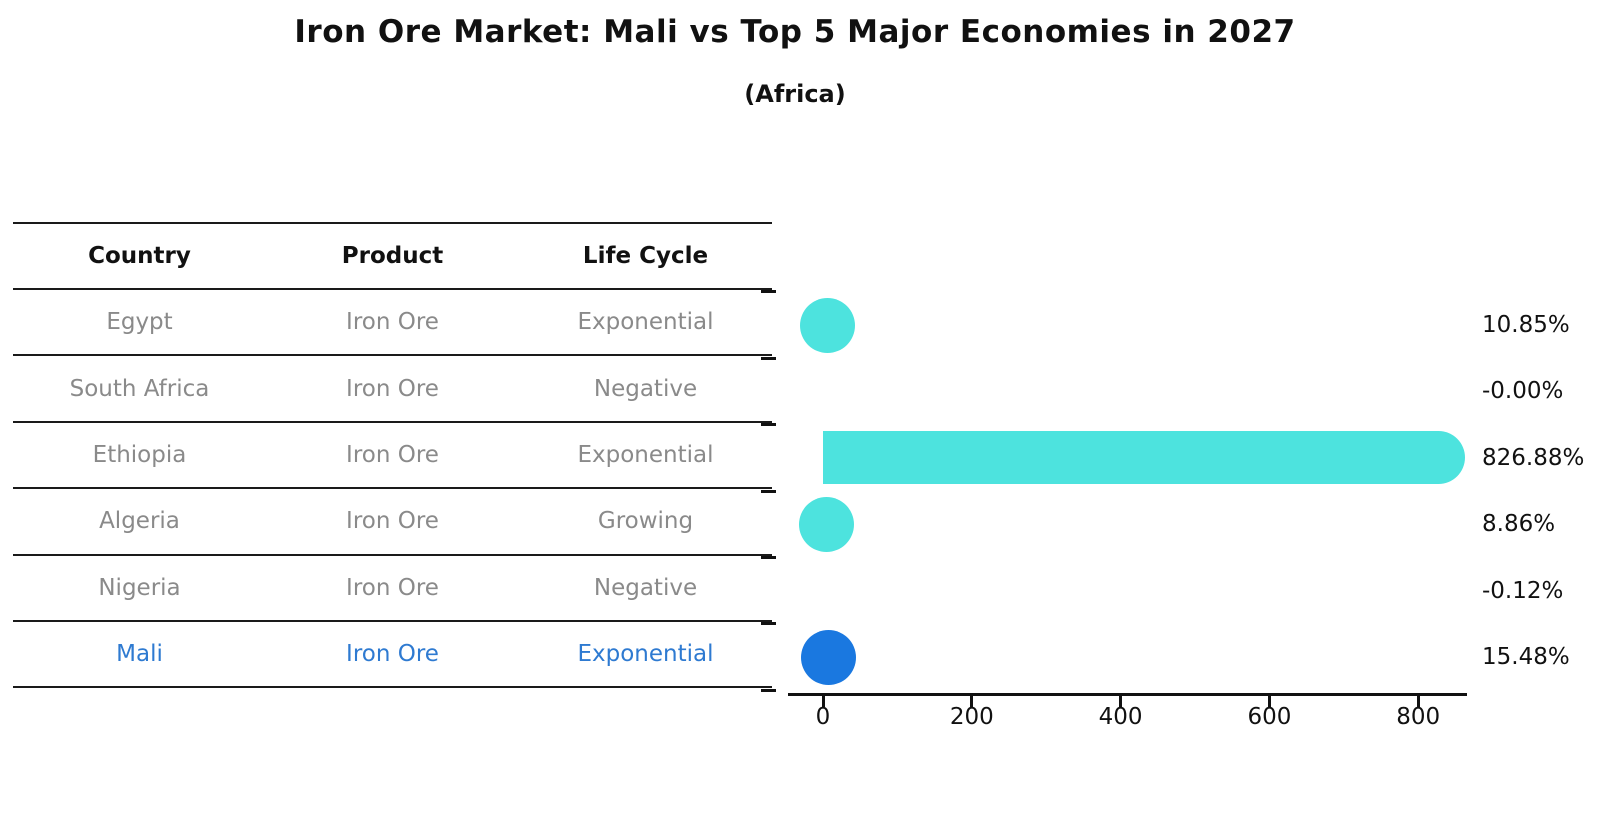 This screenshot has width=1621, height=823. What do you see at coordinates (1523, 391) in the screenshot?
I see `value-label-south-africa: -0.00%` at bounding box center [1523, 391].